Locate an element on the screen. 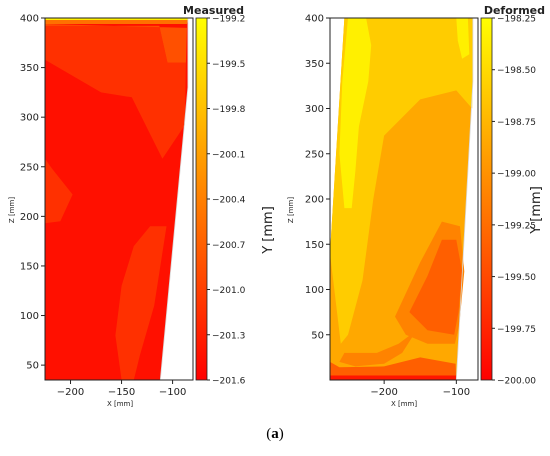 The height and width of the screenshot is (456, 550). panel-1-y-tick-label: 150 is located at coordinates (29, 266).